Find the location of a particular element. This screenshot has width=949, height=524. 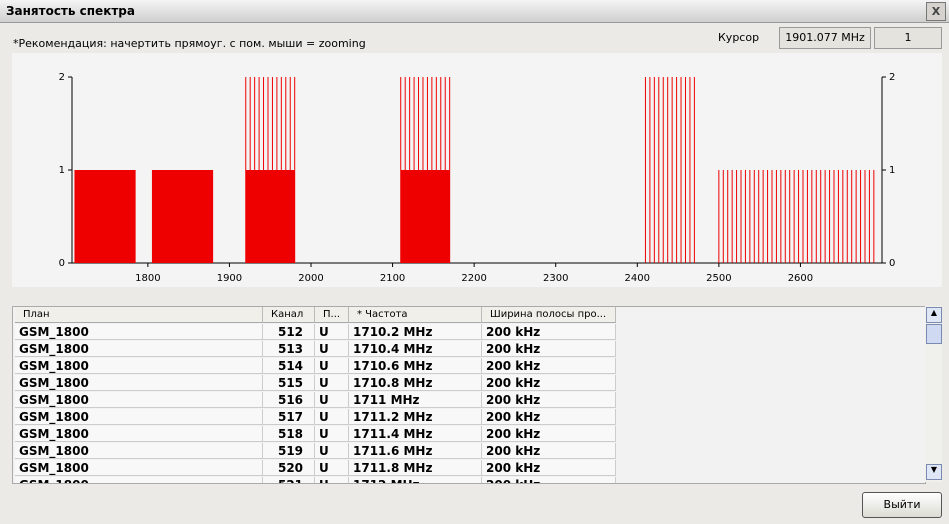

close-button: X is located at coordinates (936, 11).